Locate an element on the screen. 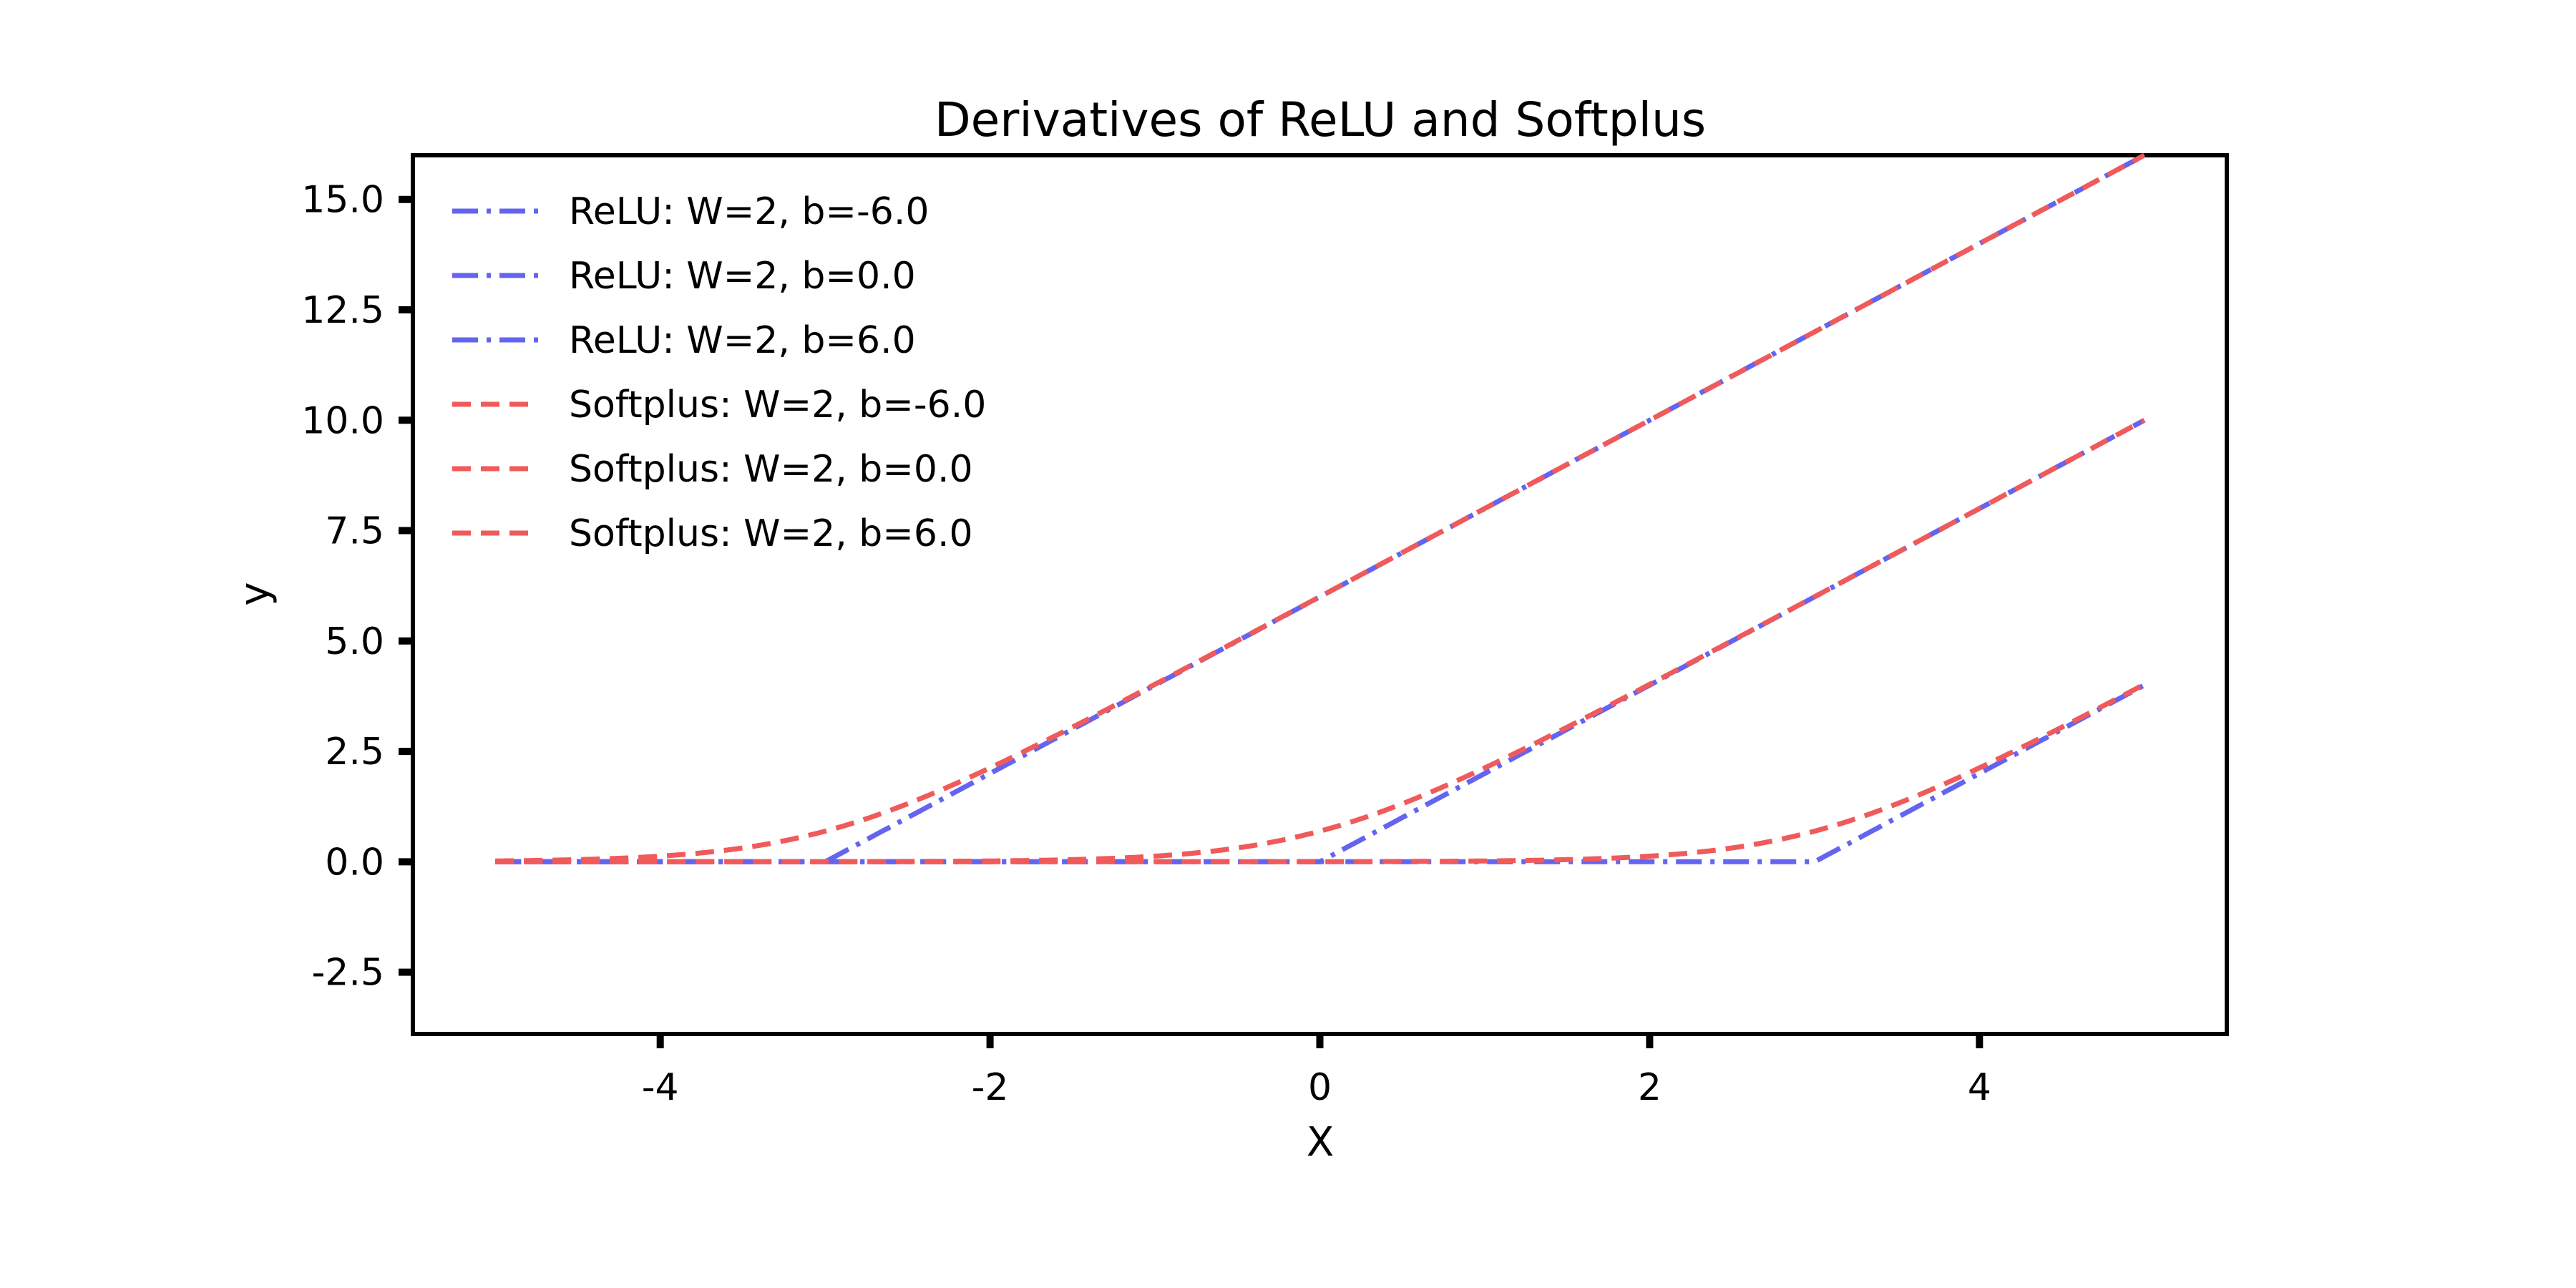 The image size is (2576, 1288). legend-label: Softplus: W=2, b=0.0 is located at coordinates (771, 469).